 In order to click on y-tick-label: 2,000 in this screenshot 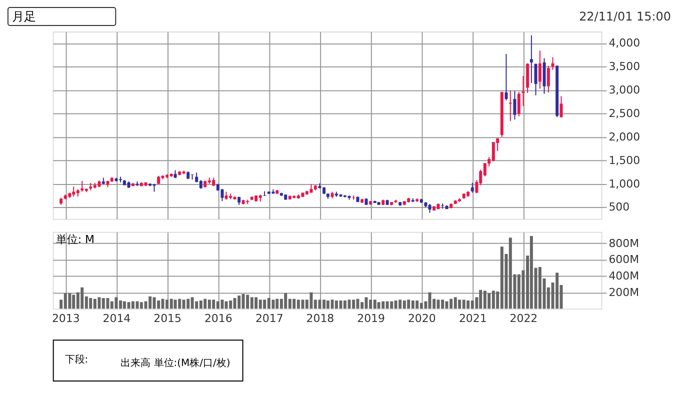, I will do `click(624, 137)`.